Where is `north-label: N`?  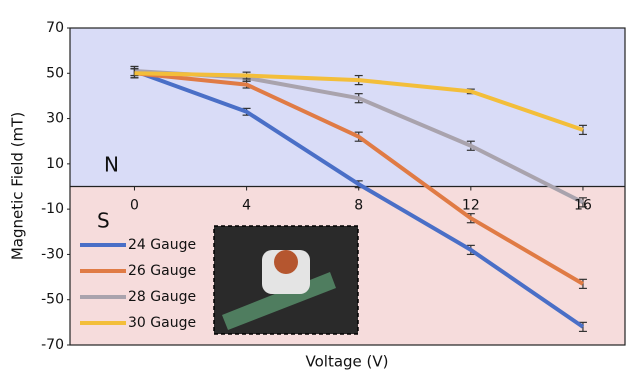
north-label: N is located at coordinates (111, 165).